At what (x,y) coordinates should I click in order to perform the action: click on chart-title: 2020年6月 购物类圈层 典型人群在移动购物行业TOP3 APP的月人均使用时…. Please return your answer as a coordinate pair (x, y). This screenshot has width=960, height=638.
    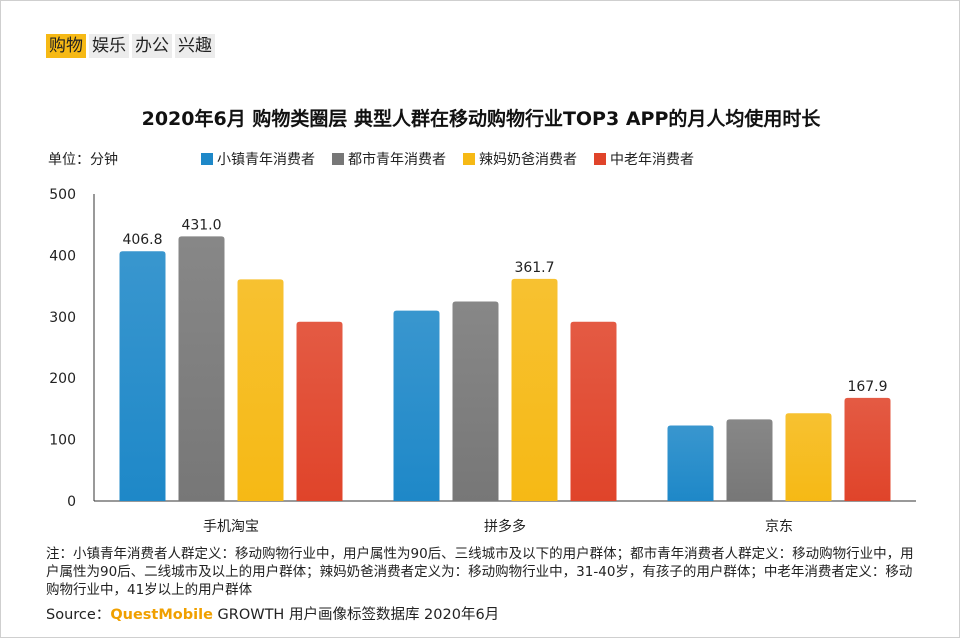
    Looking at the image, I should click on (481, 119).